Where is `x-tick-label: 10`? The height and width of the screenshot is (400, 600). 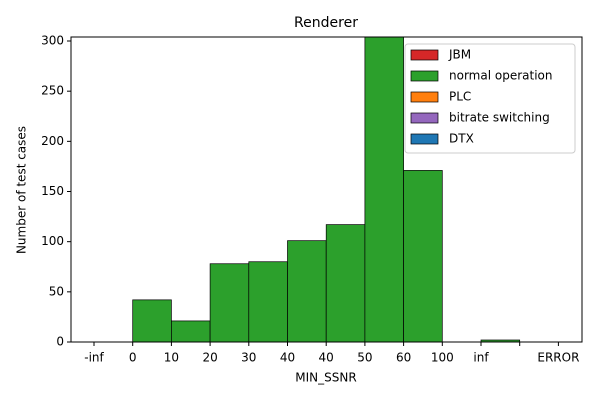
x-tick-label: 10 is located at coordinates (171, 358).